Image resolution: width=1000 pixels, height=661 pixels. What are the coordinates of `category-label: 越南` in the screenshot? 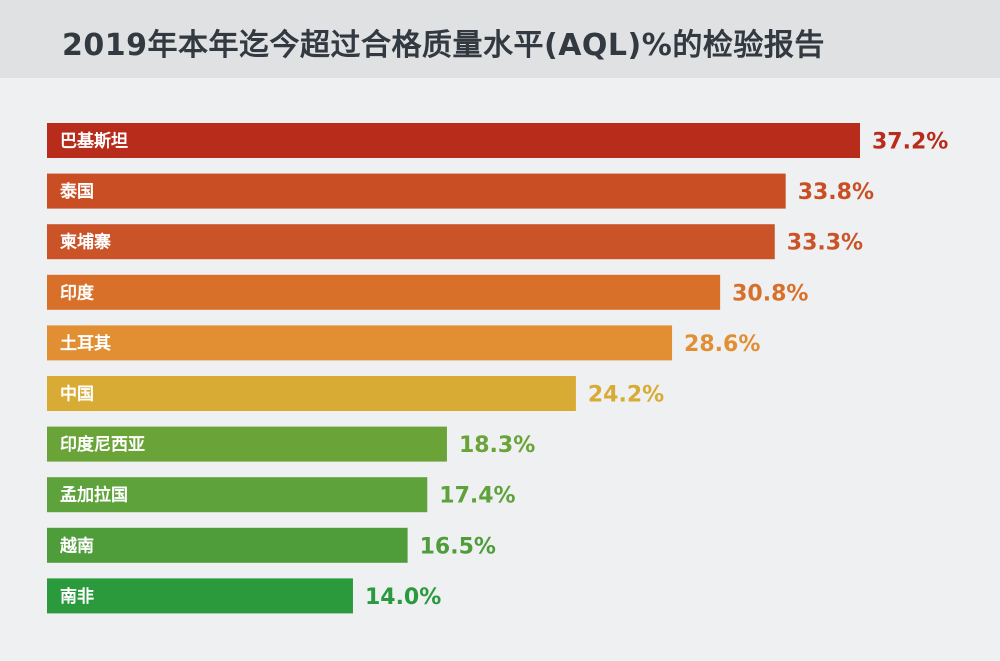 It's located at (76, 545).